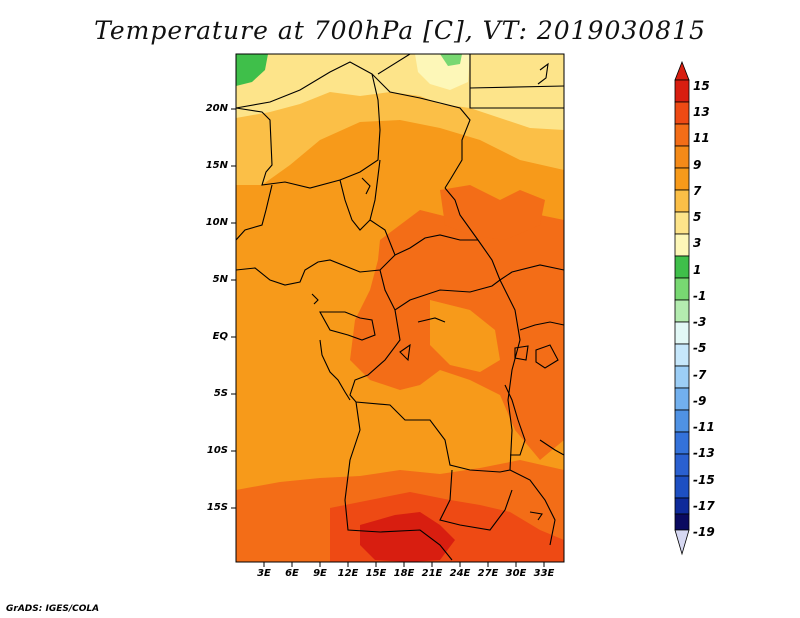 Image resolution: width=800 pixels, height=618 pixels. Describe the element at coordinates (700, 322) in the screenshot. I see `colorbar-label: -3` at that location.